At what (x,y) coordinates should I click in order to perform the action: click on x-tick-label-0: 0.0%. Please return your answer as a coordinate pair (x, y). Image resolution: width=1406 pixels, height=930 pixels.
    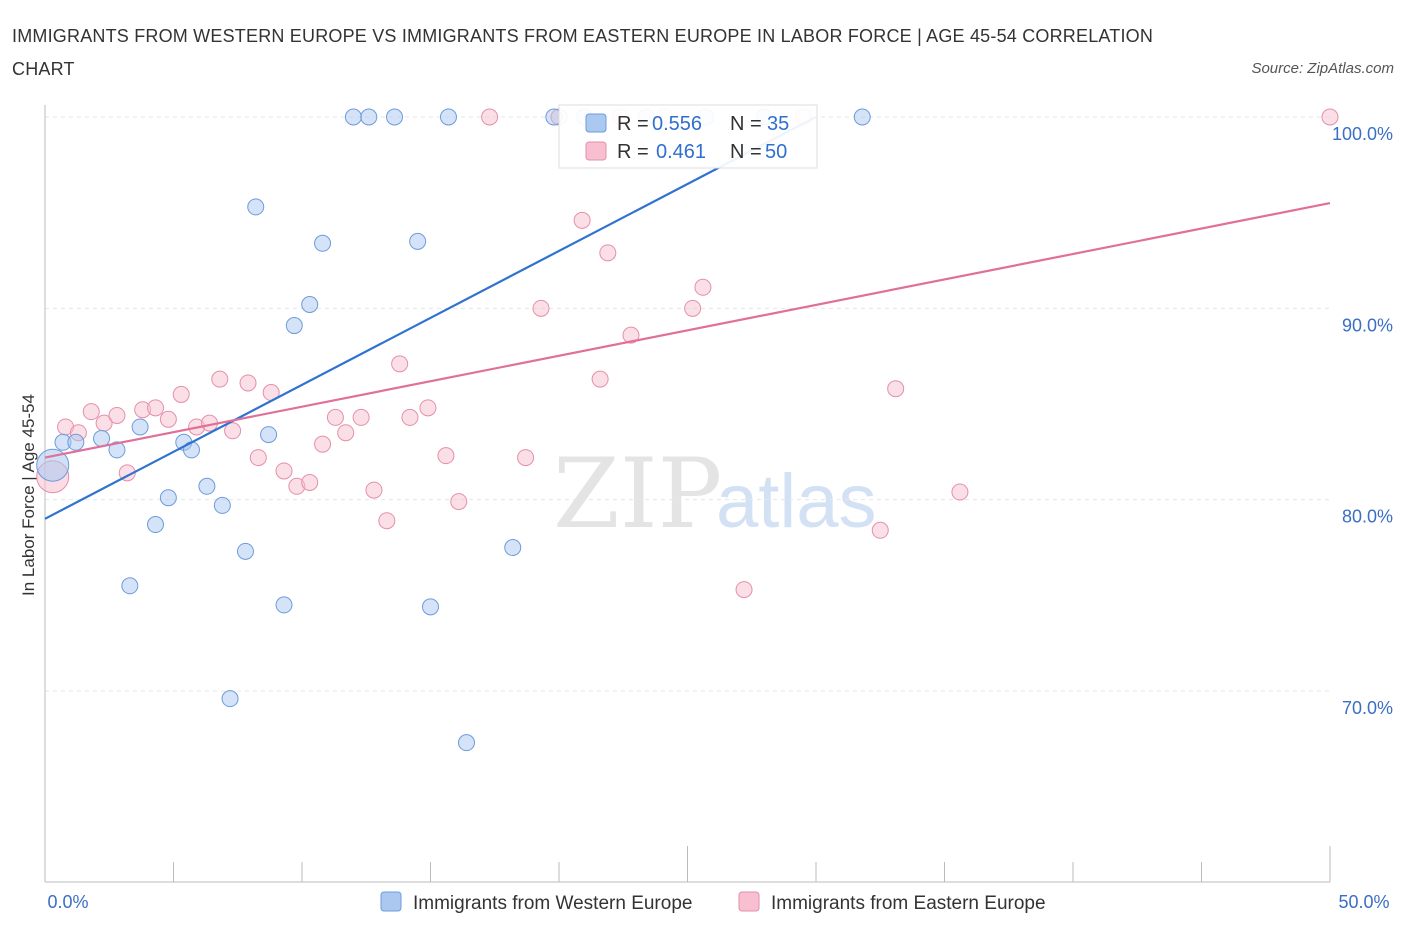
    Looking at the image, I should click on (67, 902).